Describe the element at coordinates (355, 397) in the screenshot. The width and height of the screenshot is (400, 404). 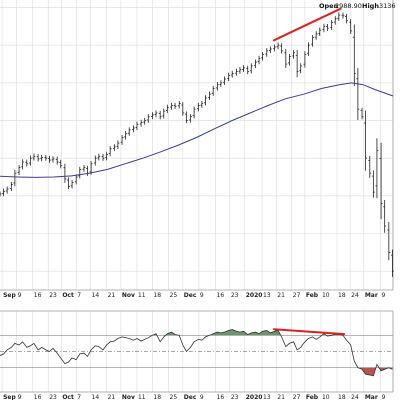
I see `x-tick-label-bottom: 24` at that location.